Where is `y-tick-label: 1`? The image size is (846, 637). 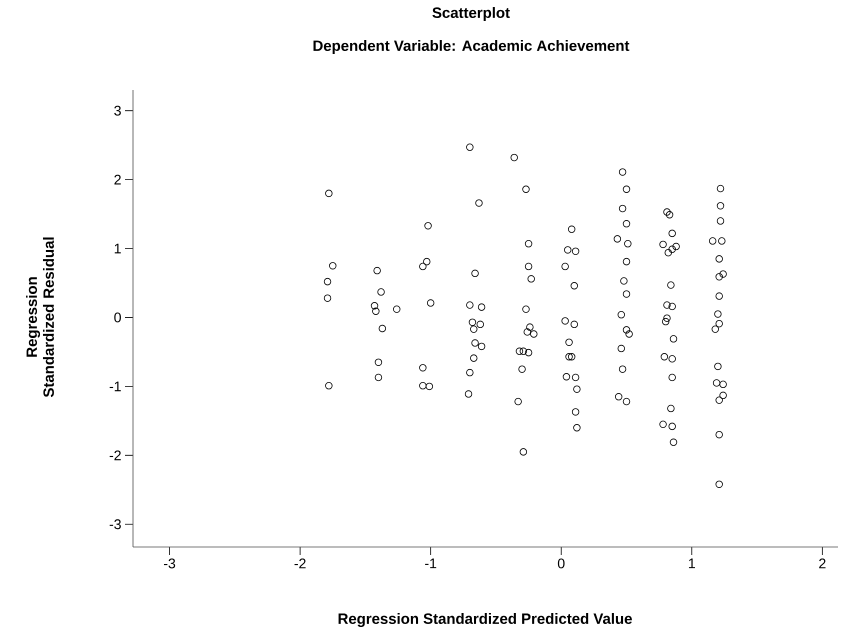
y-tick-label: 1 is located at coordinates (117, 249).